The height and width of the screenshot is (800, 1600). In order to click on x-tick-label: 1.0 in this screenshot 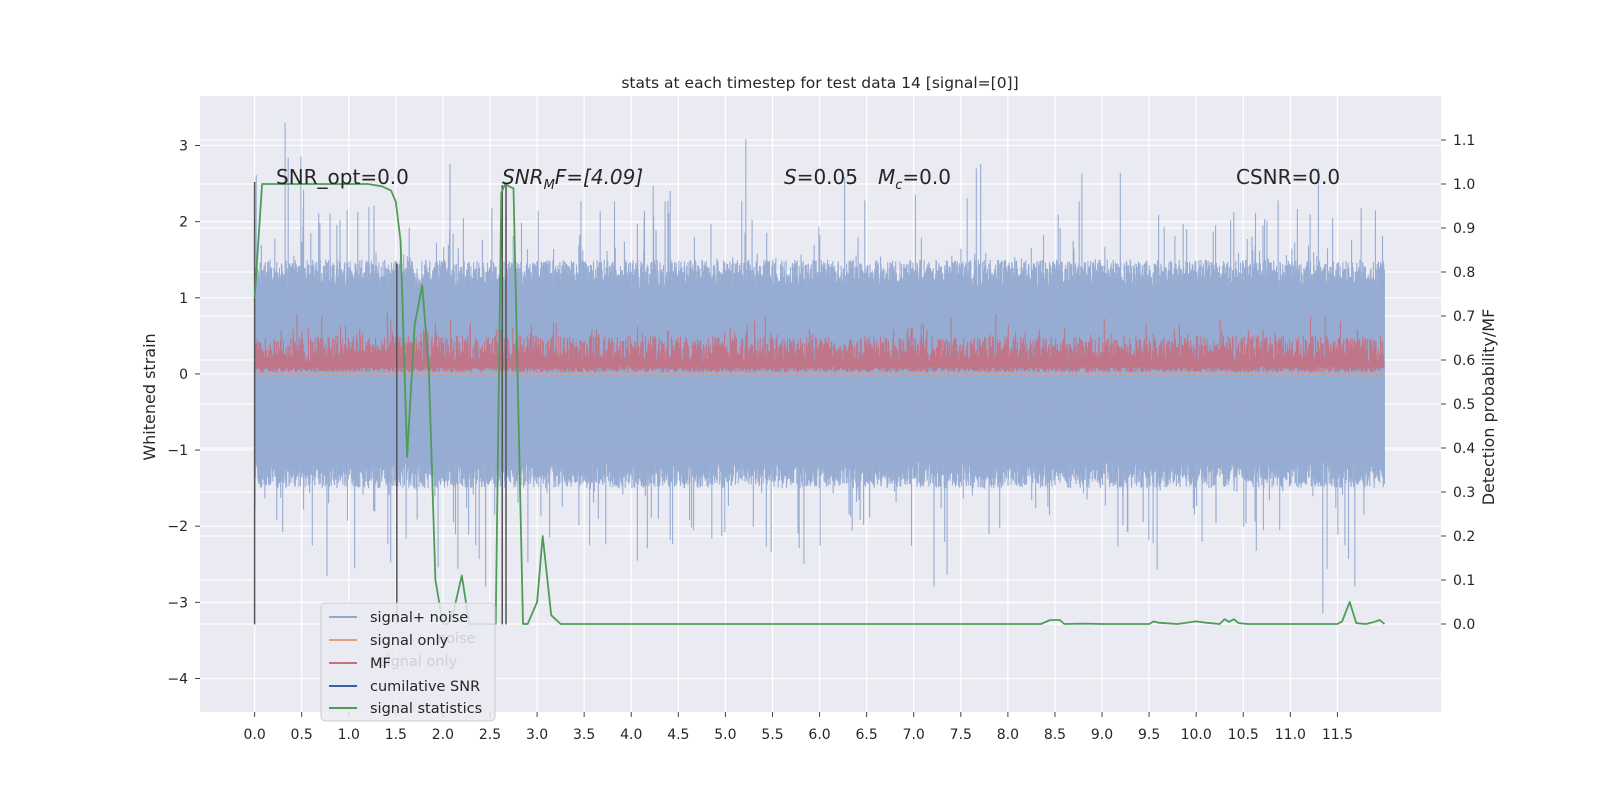, I will do `click(349, 735)`.